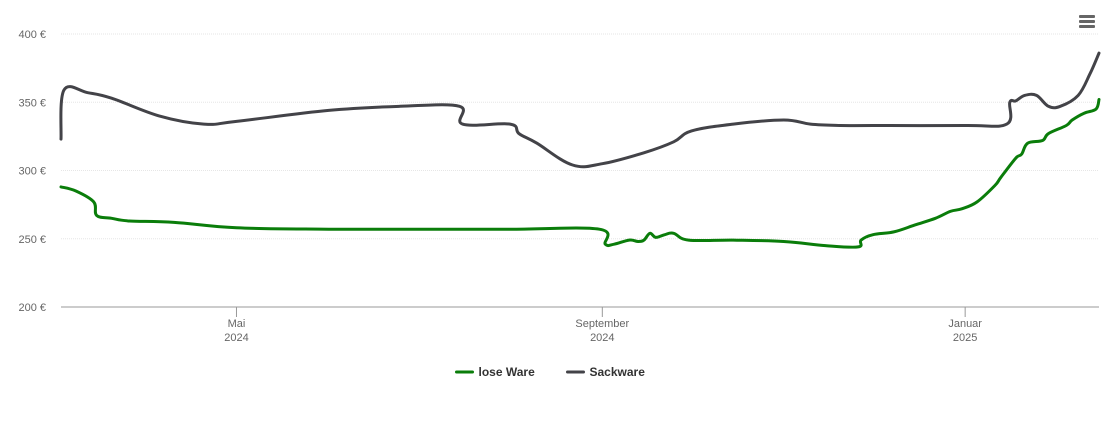 This screenshot has height=422, width=1110. Describe the element at coordinates (602, 324) in the screenshot. I see `x-tick-month-label: September` at that location.